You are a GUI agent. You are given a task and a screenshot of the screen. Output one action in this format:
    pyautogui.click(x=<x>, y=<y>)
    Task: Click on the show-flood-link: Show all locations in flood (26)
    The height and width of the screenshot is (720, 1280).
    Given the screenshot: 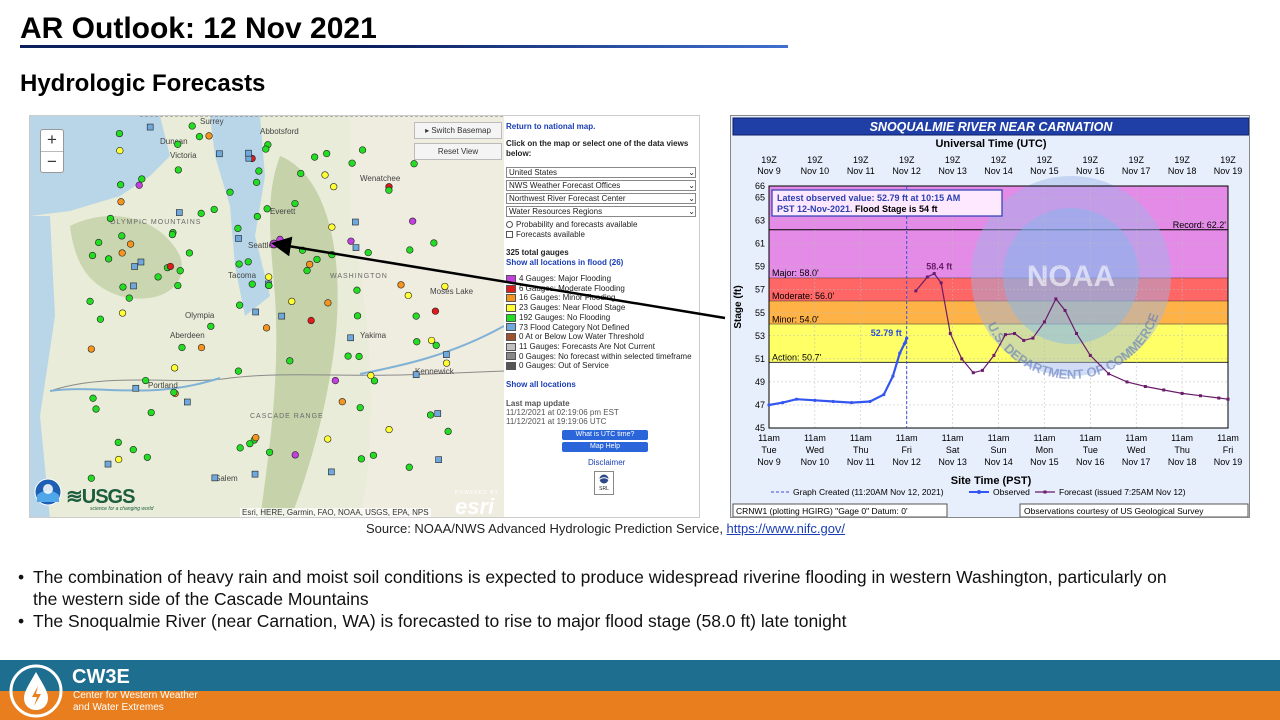 What is the action you would take?
    pyautogui.click(x=565, y=262)
    